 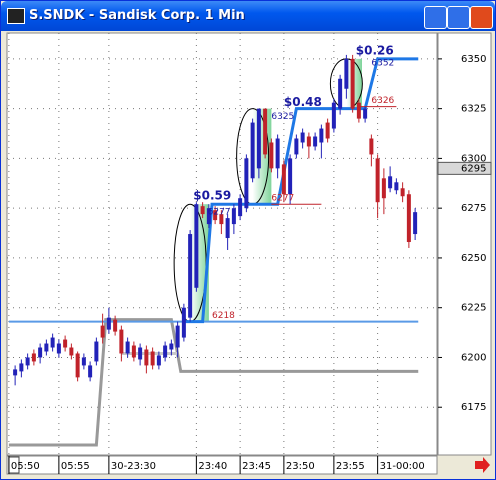 I want to click on annotation: $0.48, so click(x=303, y=102).